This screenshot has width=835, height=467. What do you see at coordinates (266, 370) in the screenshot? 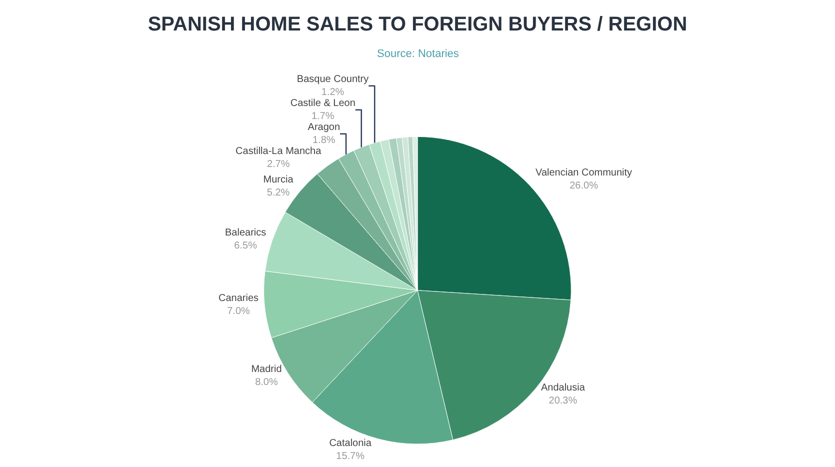
I see `slice-label: Madrid` at bounding box center [266, 370].